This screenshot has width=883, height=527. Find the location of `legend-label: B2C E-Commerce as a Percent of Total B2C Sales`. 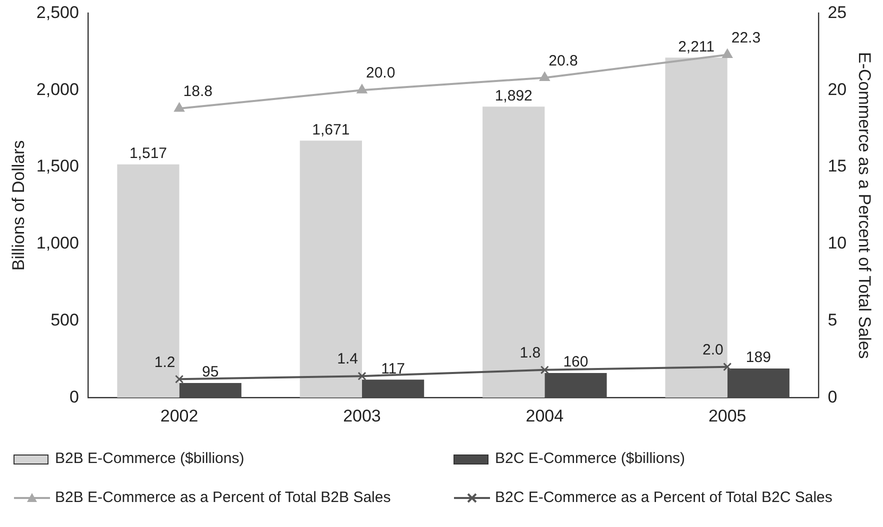

legend-label: B2C E-Commerce as a Percent of Total B2C Sales is located at coordinates (663, 497).